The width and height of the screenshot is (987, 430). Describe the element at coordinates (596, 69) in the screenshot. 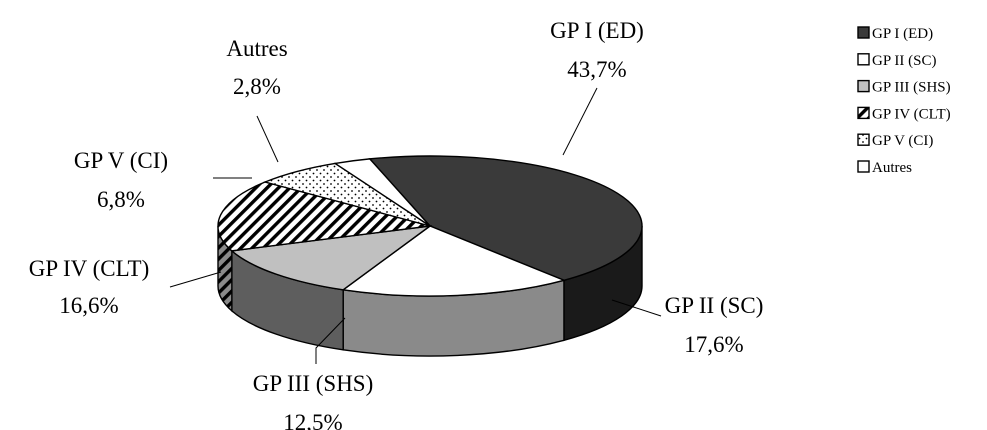

I see `slice-percent: 43,7%` at that location.